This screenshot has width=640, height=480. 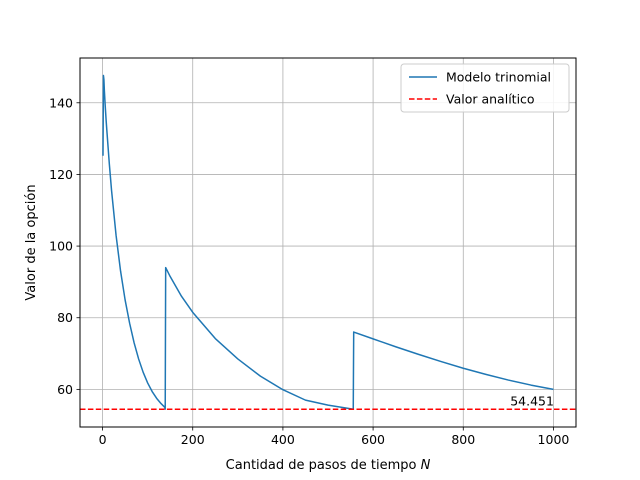 What do you see at coordinates (65, 317) in the screenshot?
I see `y-tick-label: 80` at bounding box center [65, 317].